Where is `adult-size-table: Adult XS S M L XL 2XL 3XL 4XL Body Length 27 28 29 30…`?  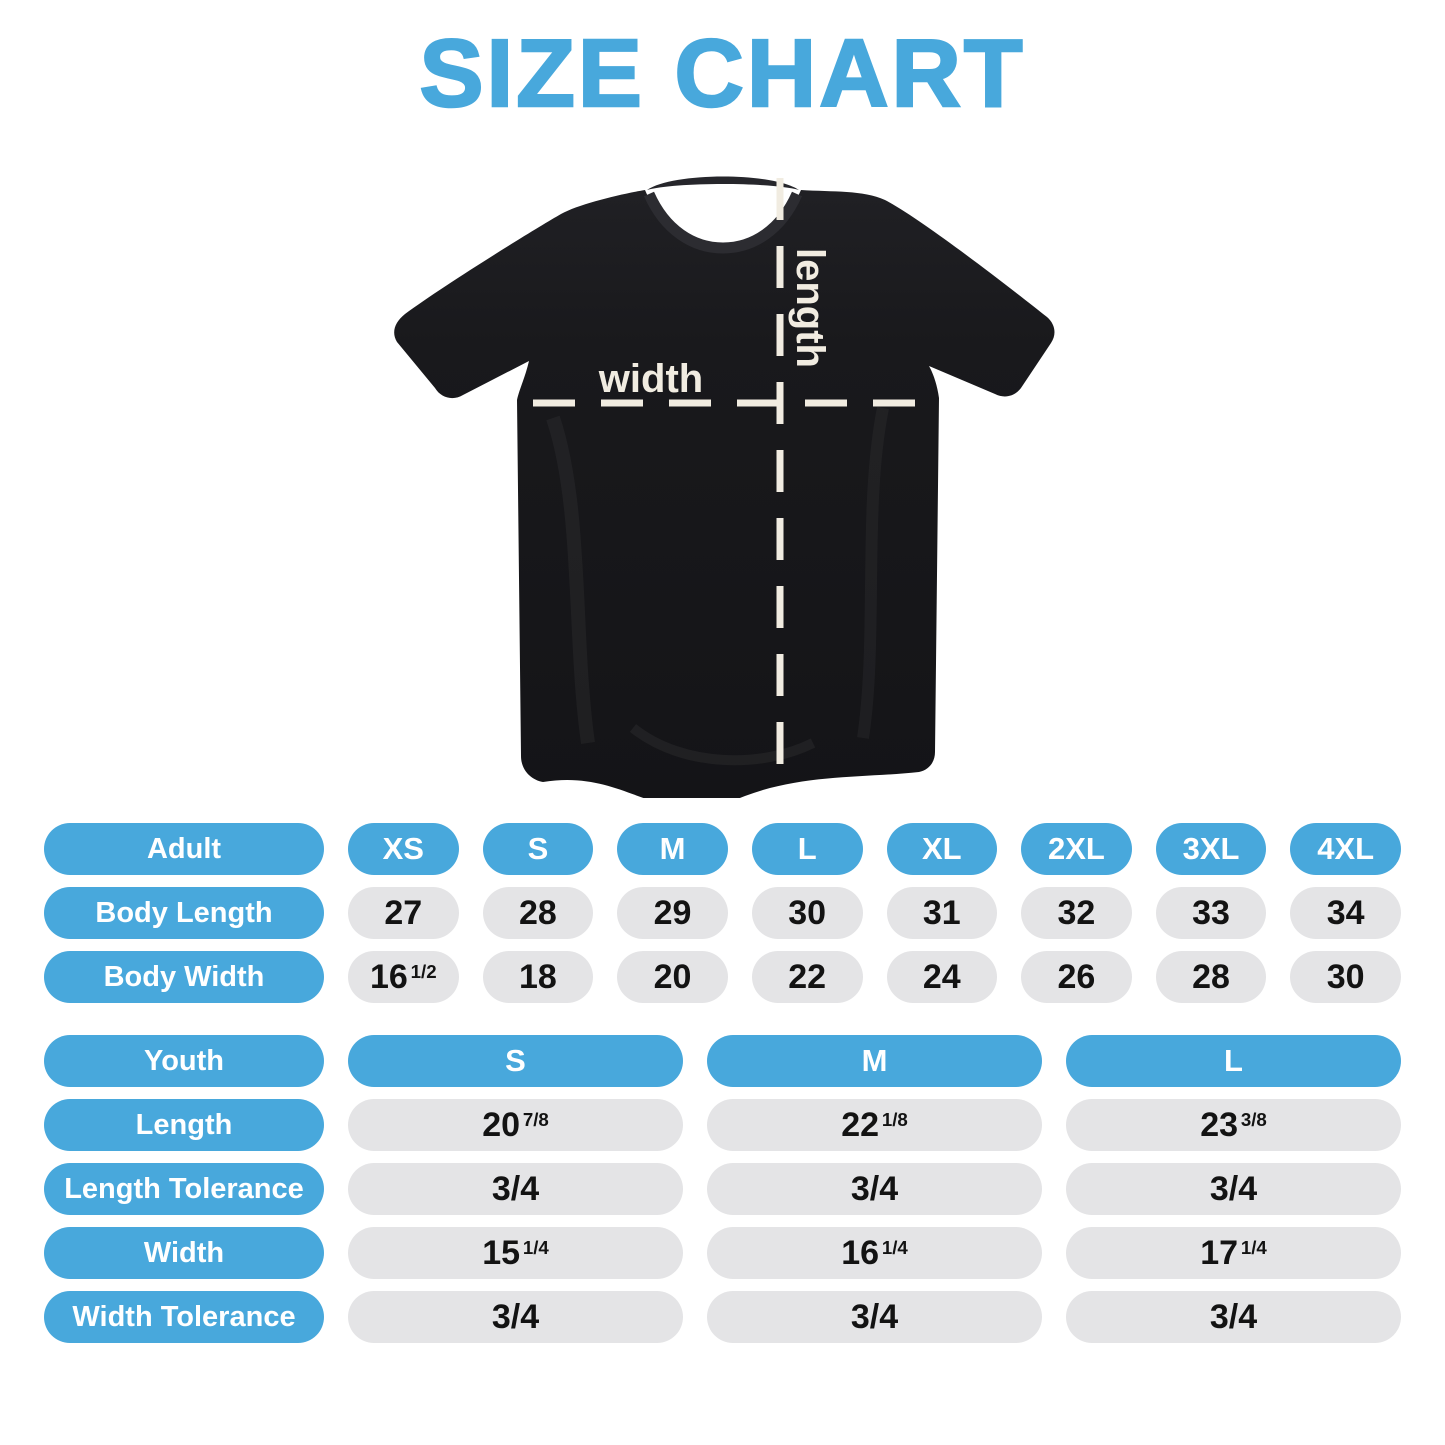
adult-size-table: Adult XS S M L XL 2XL 3XL 4XL Body Length 27 28 29 30… is located at coordinates (722, 913).